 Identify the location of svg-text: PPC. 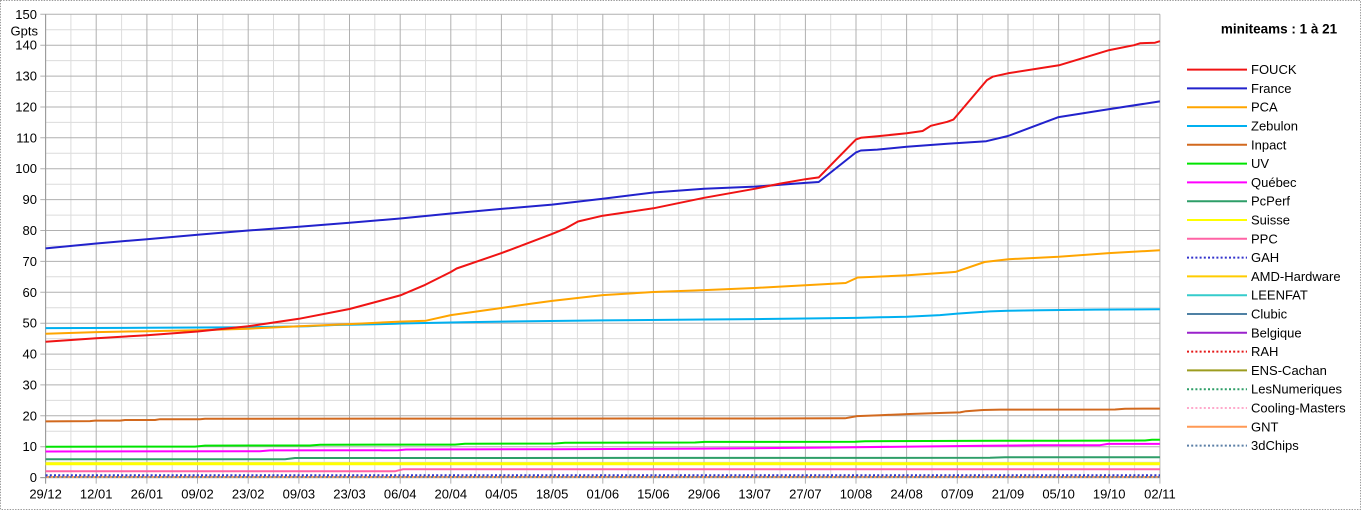
(1264, 238).